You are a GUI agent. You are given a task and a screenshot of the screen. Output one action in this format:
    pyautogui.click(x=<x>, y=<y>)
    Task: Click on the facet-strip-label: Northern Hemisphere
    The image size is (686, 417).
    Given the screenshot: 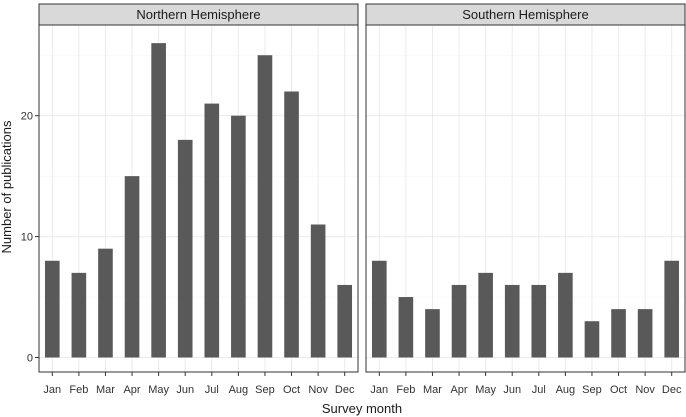 What is the action you would take?
    pyautogui.click(x=198, y=14)
    